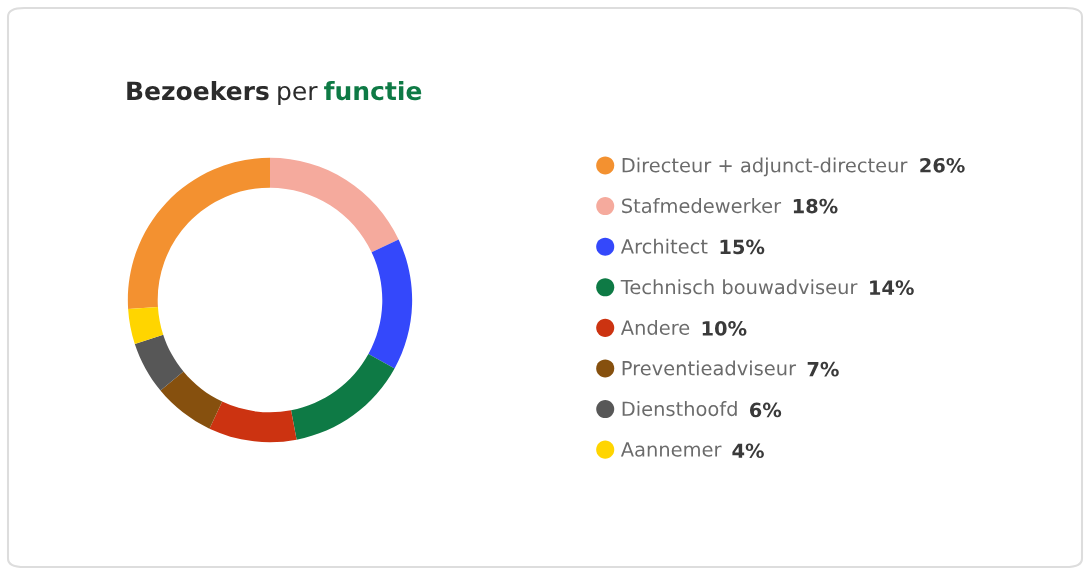  What do you see at coordinates (709, 368) in the screenshot?
I see `legend-label: Preventieadviseur` at bounding box center [709, 368].